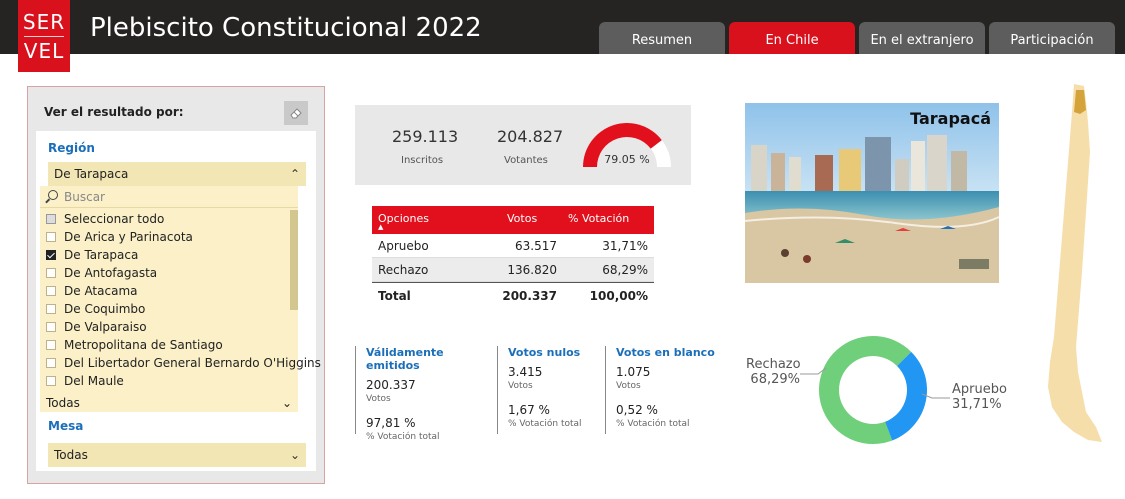 Image resolution: width=1125 pixels, height=499 pixels. I want to click on tarapaca-highlight, so click(1080, 102).